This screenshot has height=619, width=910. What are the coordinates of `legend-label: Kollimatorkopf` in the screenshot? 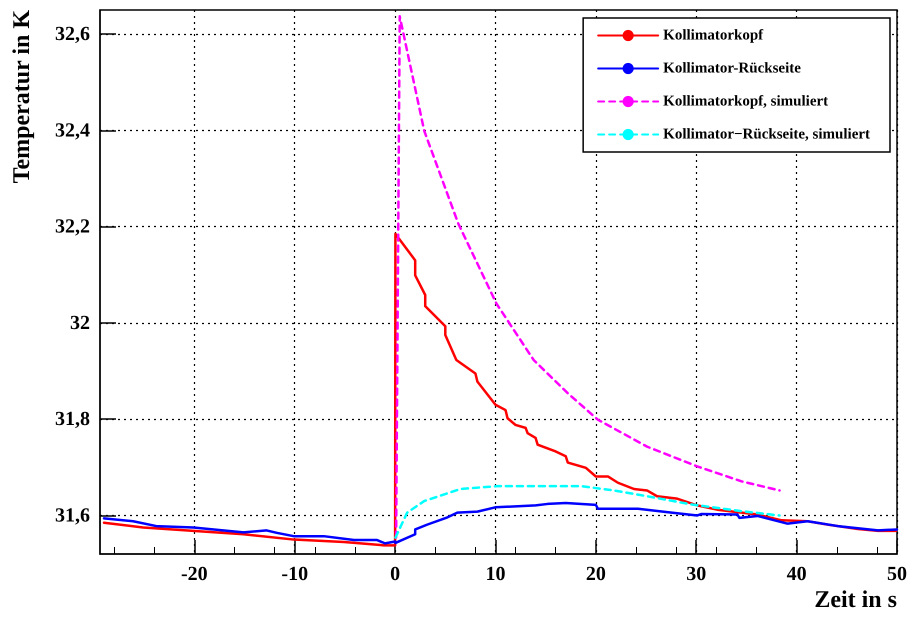 It's located at (713, 36).